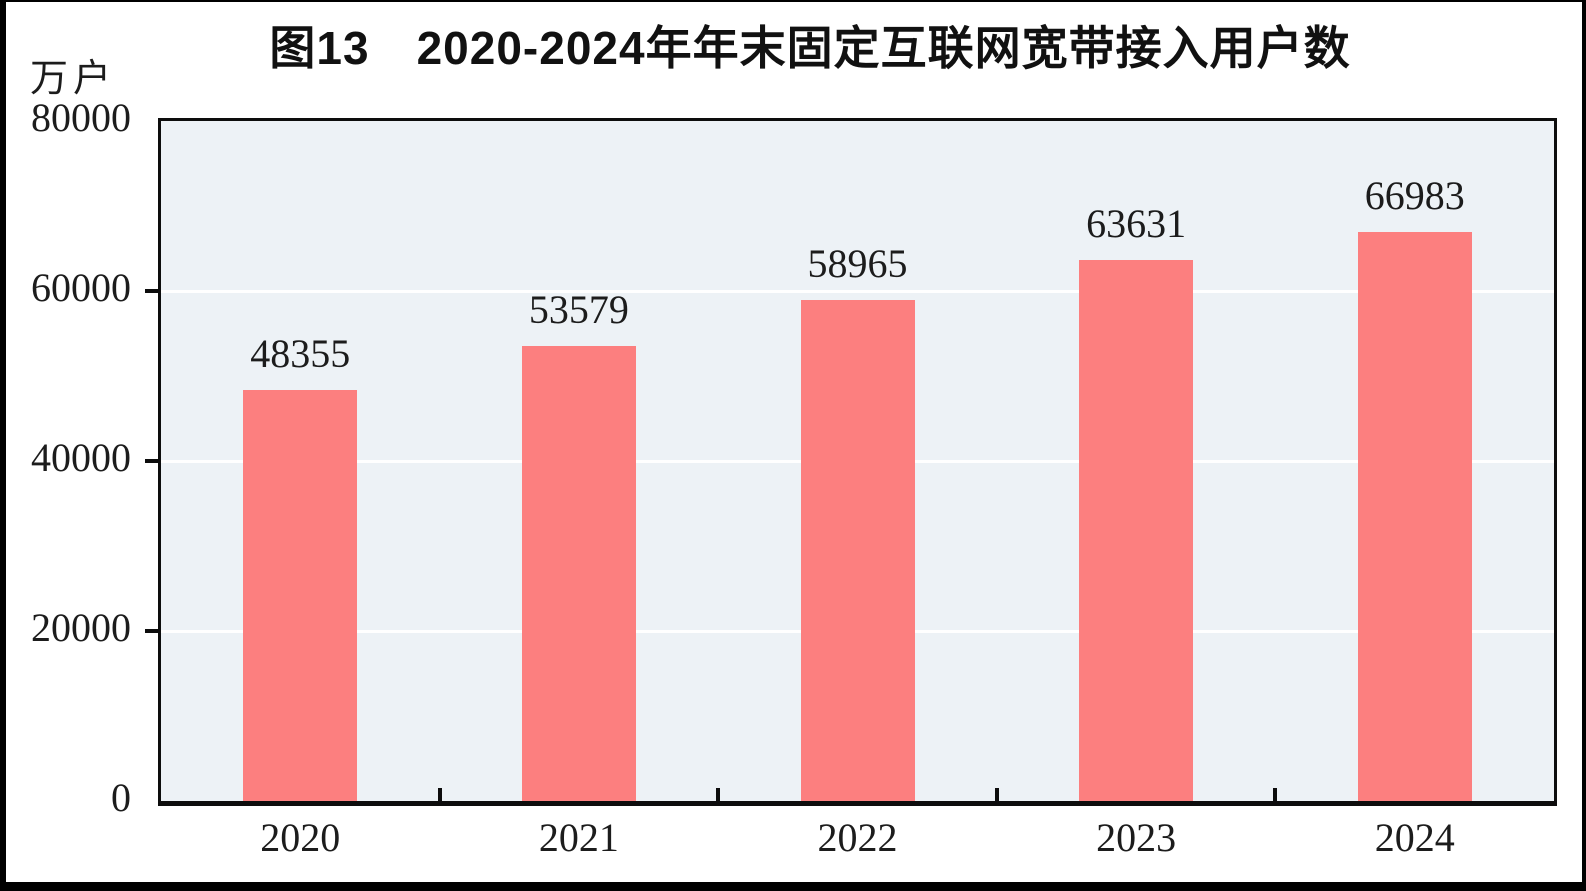  What do you see at coordinates (81, 287) in the screenshot?
I see `y-axis-tick-label: 60000` at bounding box center [81, 287].